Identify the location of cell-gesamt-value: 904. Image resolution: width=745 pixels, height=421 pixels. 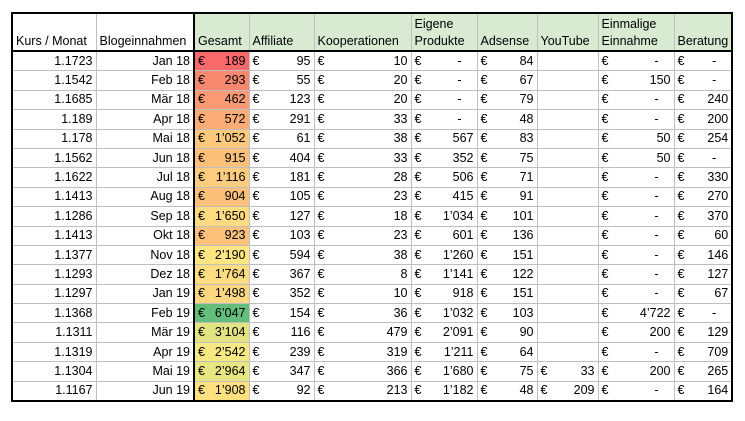
(235, 196).